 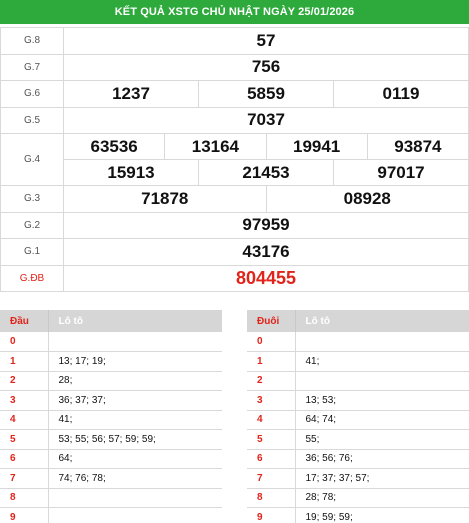 What do you see at coordinates (165, 199) in the screenshot?
I see `prize-value-g3-1: 71878` at bounding box center [165, 199].